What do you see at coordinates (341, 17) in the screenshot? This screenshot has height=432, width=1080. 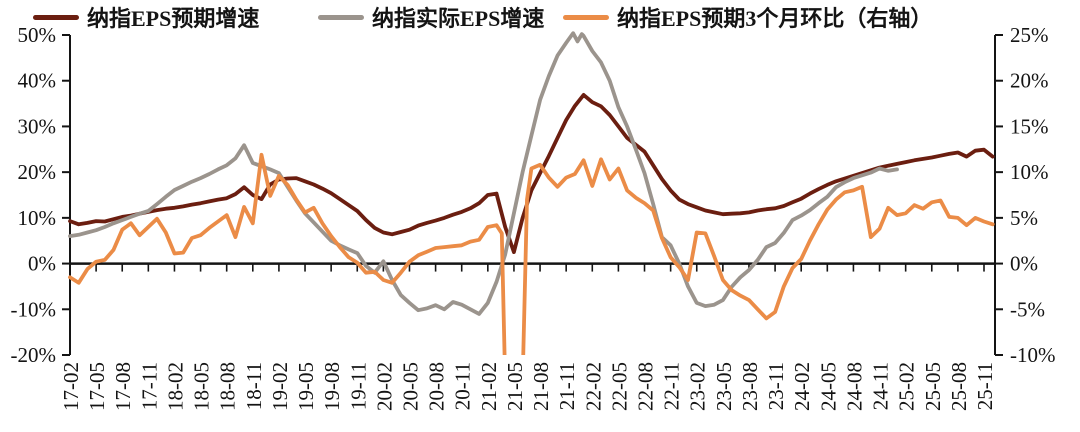 I see `legend-line-swatch-gray` at bounding box center [341, 17].